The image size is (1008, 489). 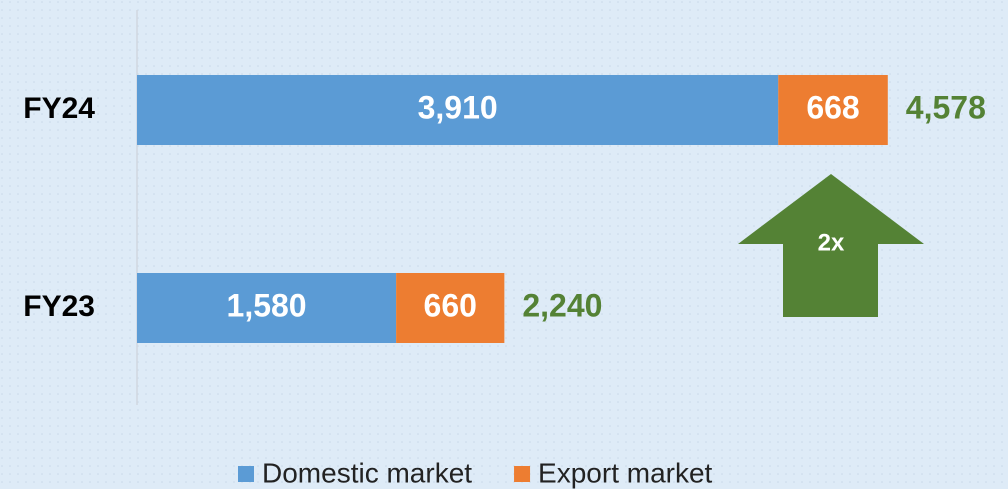 What do you see at coordinates (946, 107) in the screenshot?
I see `total-label: 4,578` at bounding box center [946, 107].